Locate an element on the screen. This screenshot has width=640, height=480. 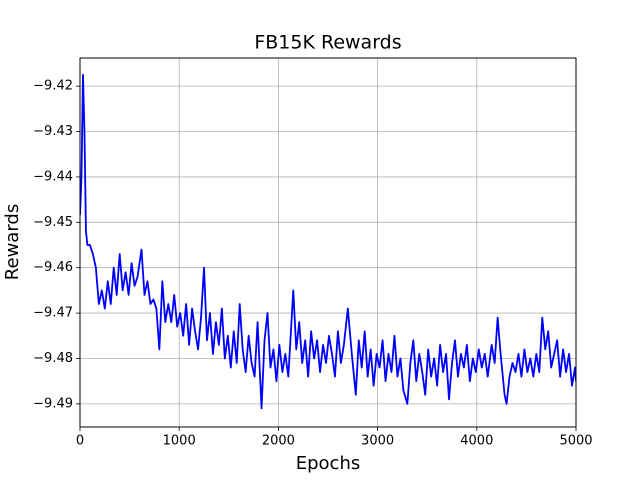
x-tick-label: 1000 is located at coordinates (179, 441).